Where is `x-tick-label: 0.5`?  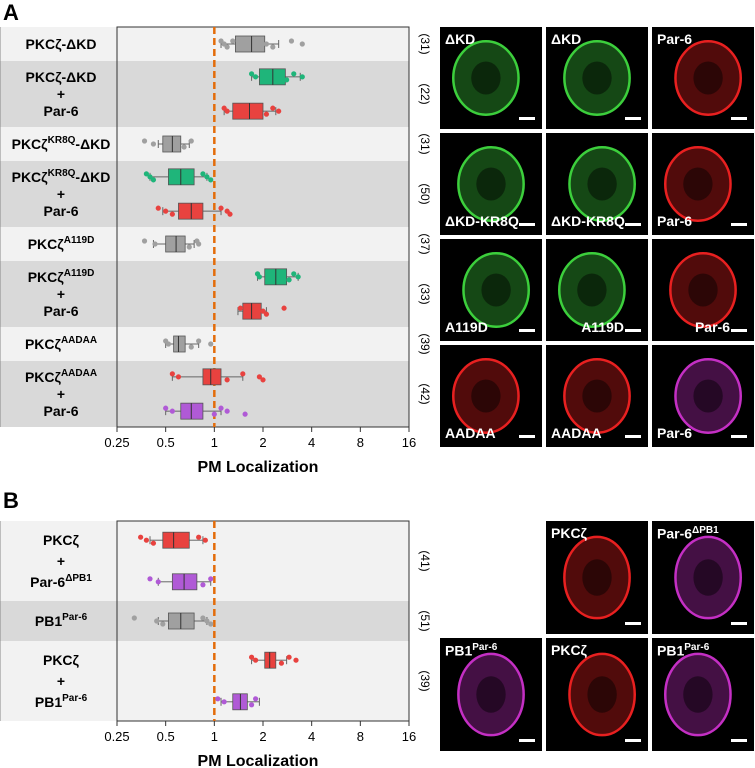
x-tick-label: 0.5 is located at coordinates (166, 736).